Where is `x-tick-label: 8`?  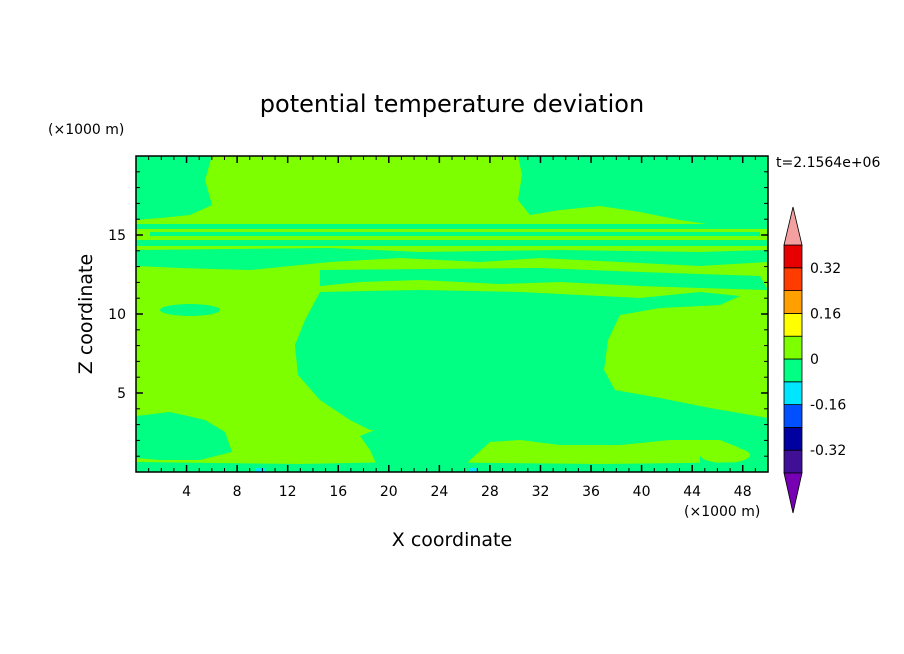
x-tick-label: 8 is located at coordinates (237, 492).